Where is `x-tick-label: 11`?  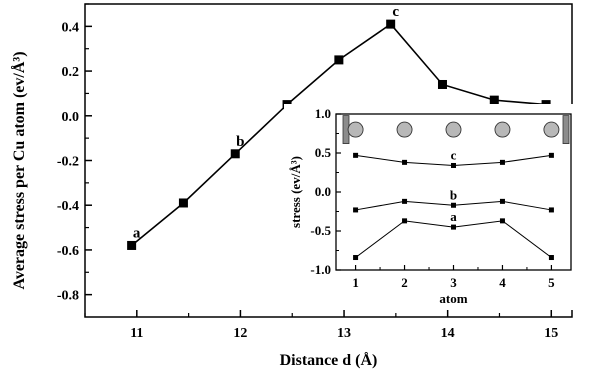 x-tick-label: 11 is located at coordinates (136, 333).